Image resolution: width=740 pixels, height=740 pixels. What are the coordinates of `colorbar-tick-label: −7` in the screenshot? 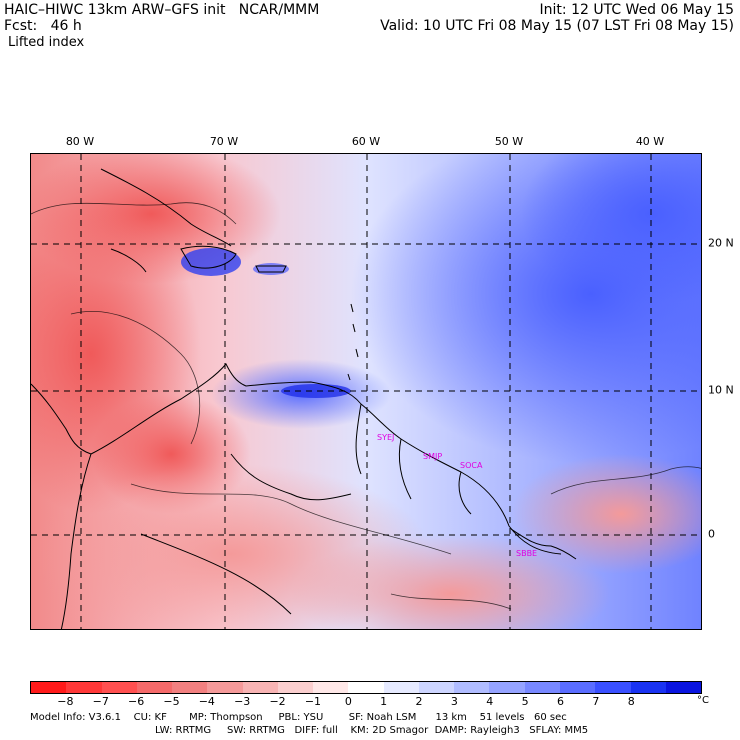 It's located at (100, 701).